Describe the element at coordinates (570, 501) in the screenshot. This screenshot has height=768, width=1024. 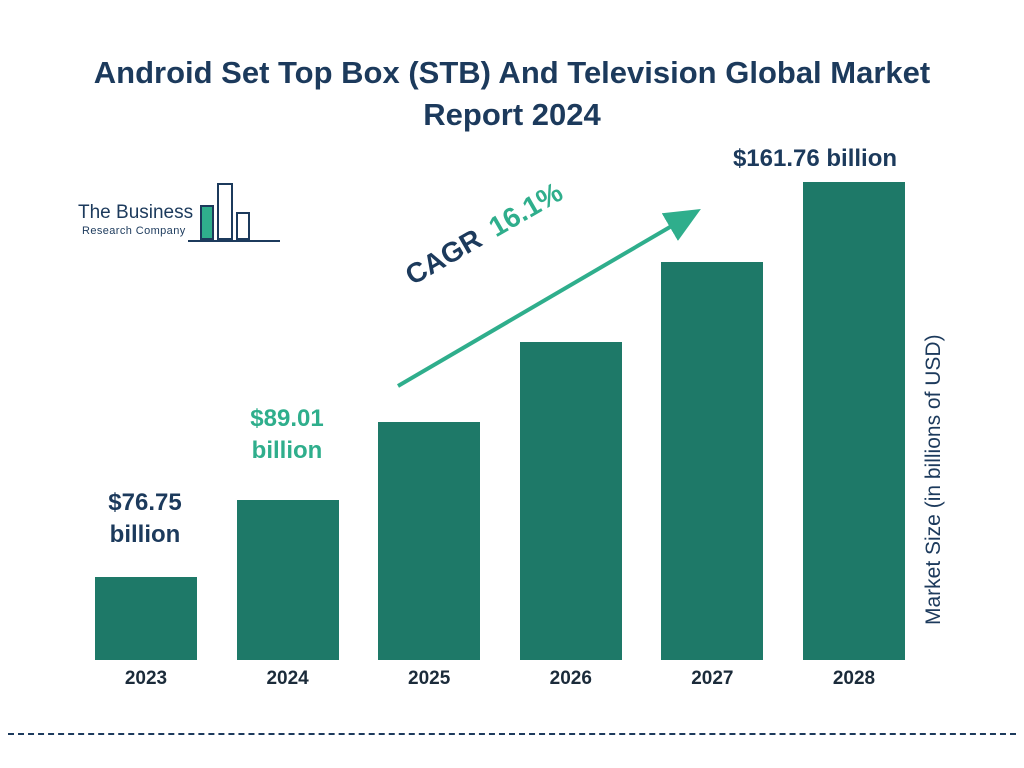
I see `bar-2026` at that location.